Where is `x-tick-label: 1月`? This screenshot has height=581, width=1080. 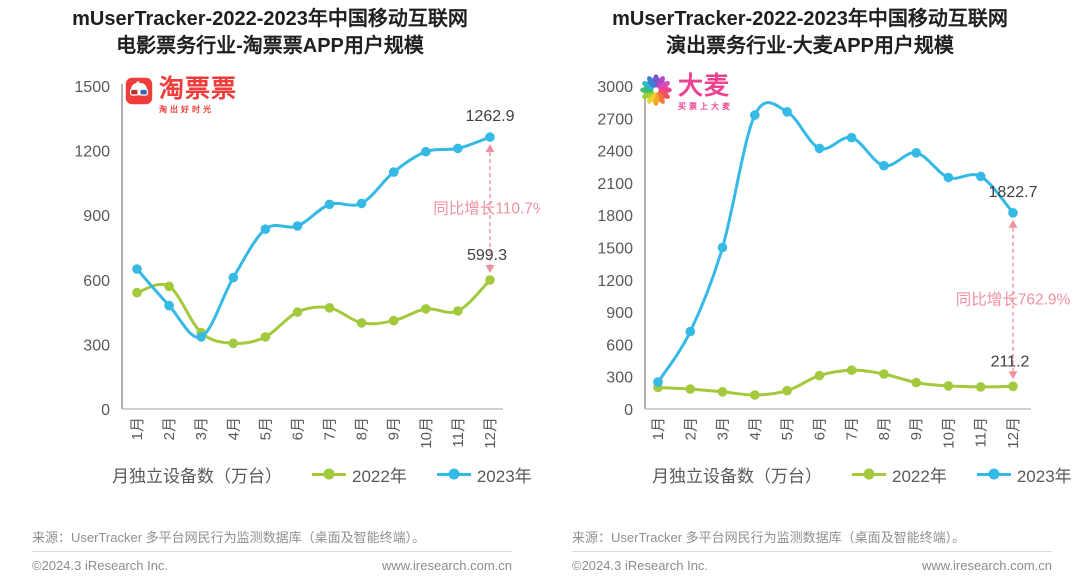 x-tick-label: 1月 is located at coordinates (137, 428).